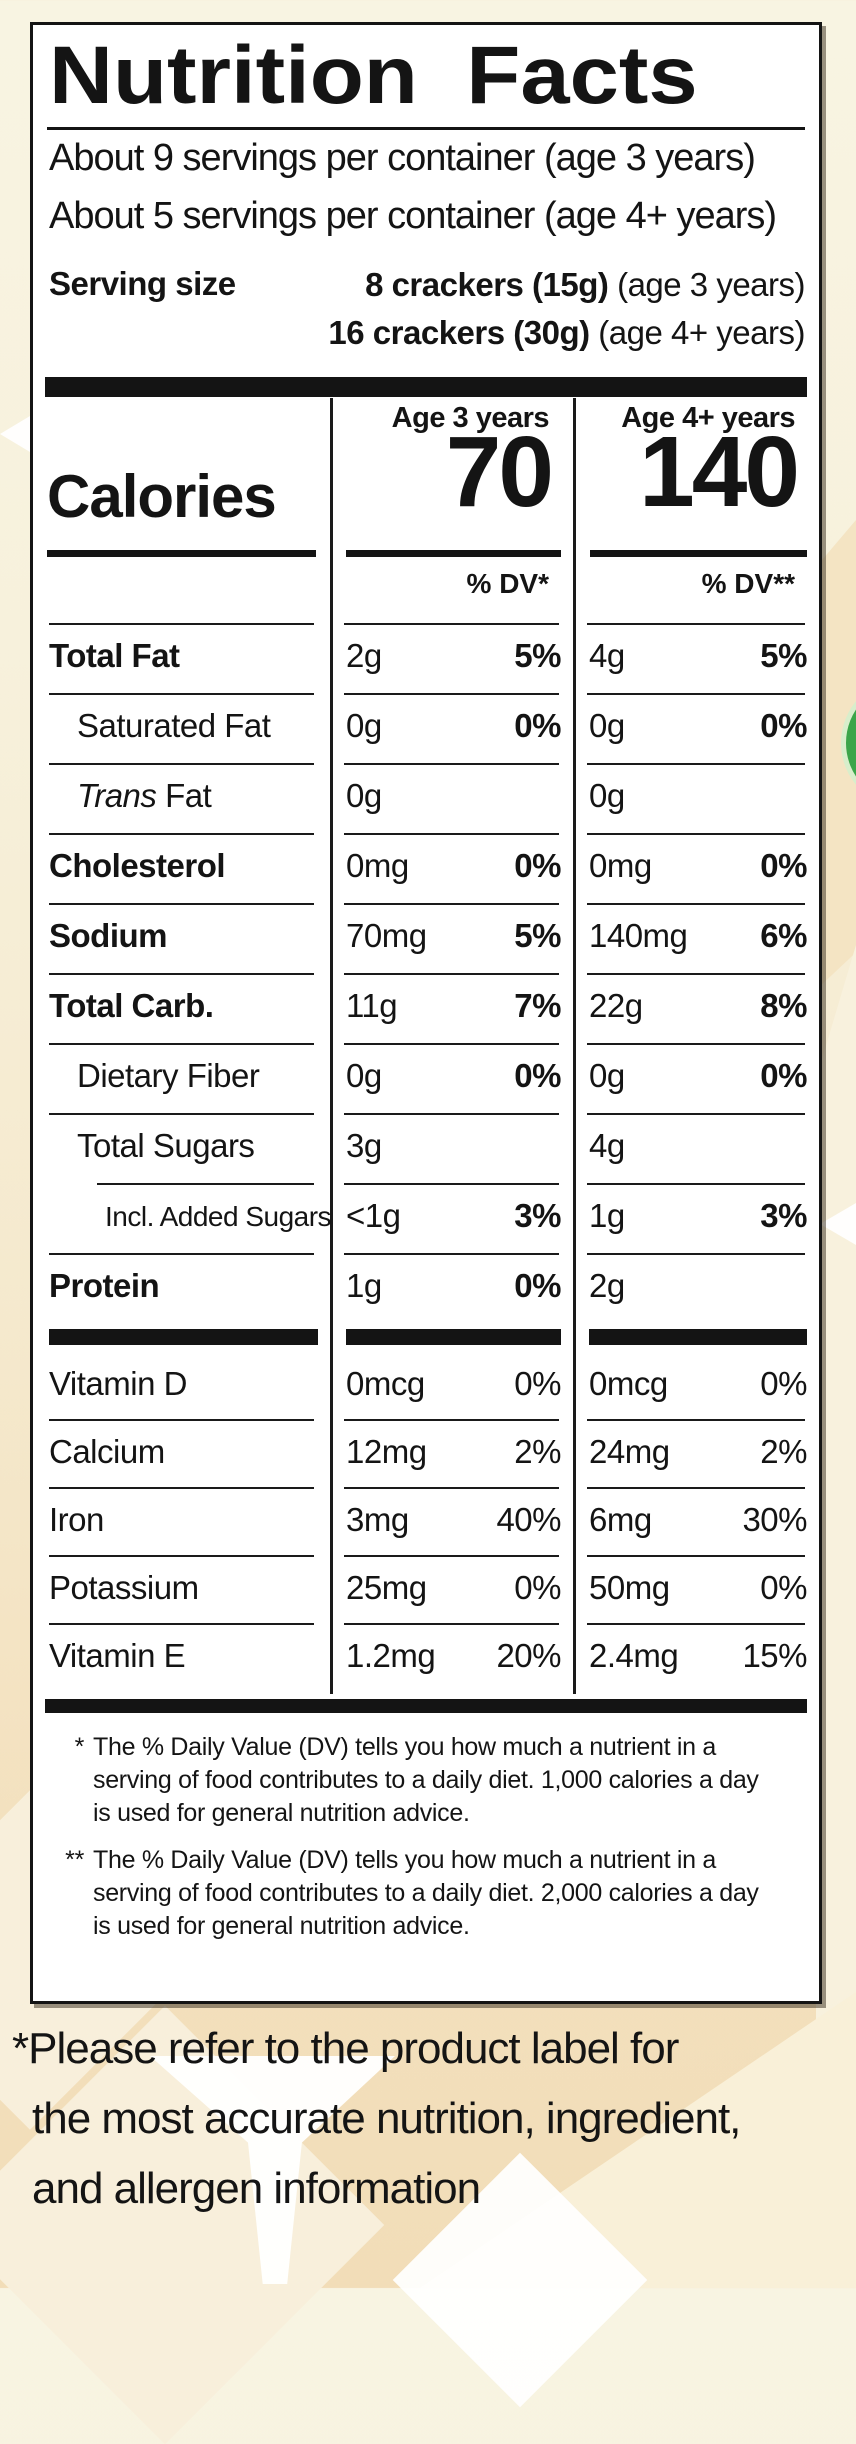 The height and width of the screenshot is (2444, 856). Describe the element at coordinates (774, 1519) in the screenshot. I see `daily-value-age4: 30%` at that location.